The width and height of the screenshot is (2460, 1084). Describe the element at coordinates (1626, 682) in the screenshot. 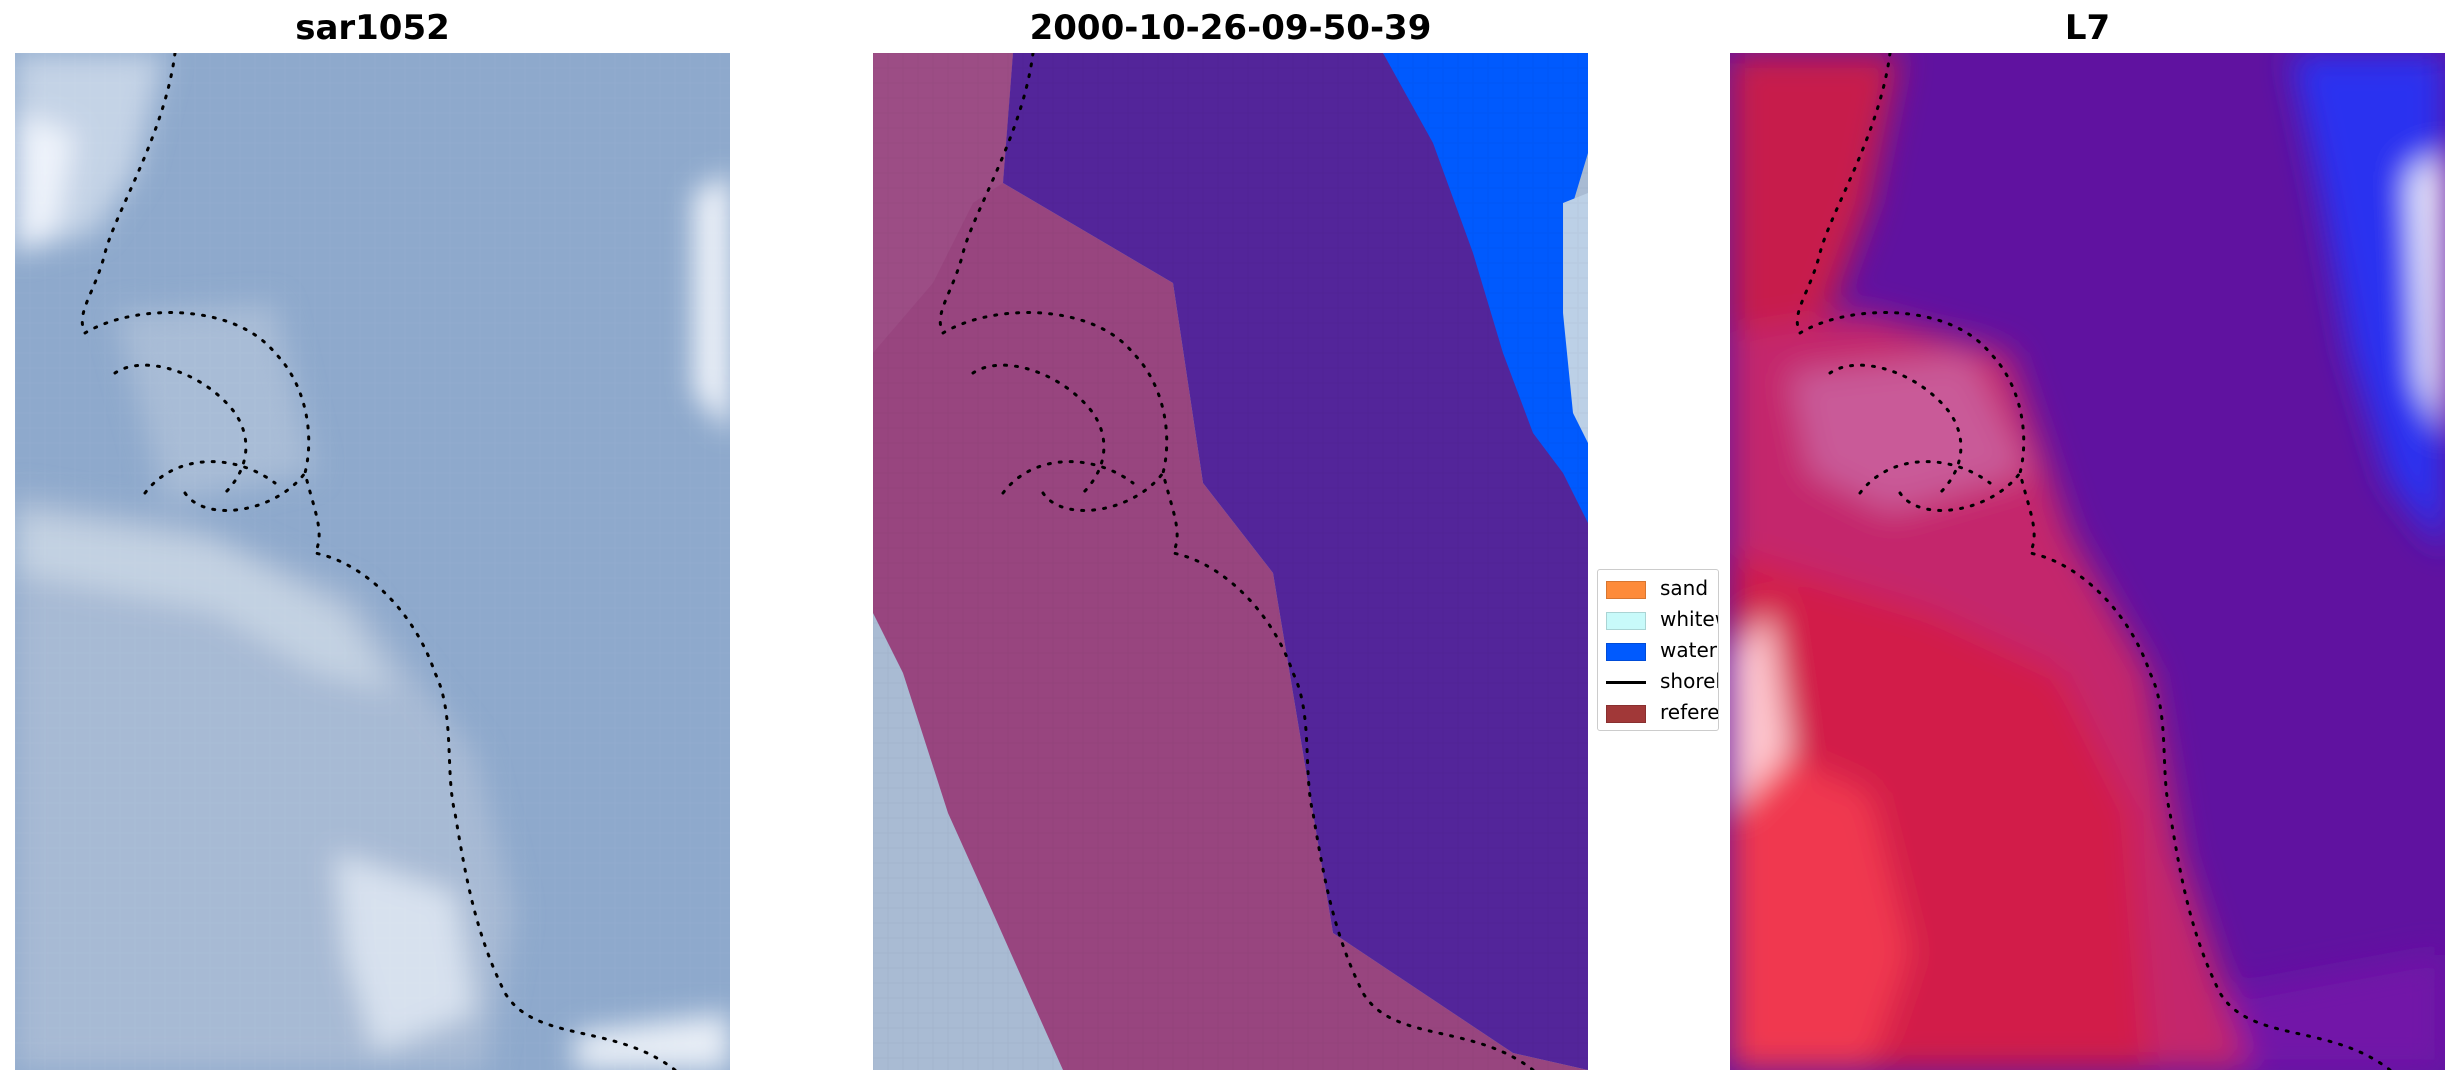

I see `shoreline-line-icon` at that location.